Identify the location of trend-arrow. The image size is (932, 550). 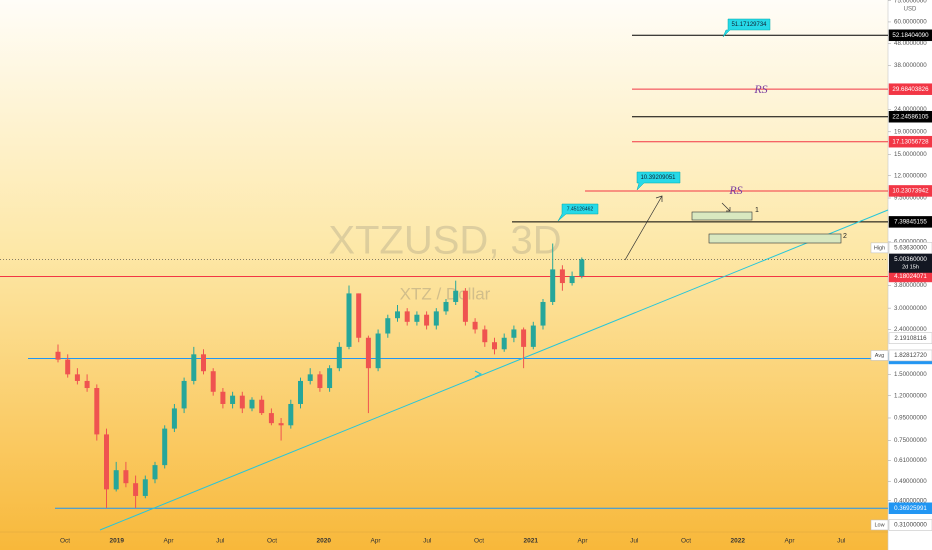
(478, 374).